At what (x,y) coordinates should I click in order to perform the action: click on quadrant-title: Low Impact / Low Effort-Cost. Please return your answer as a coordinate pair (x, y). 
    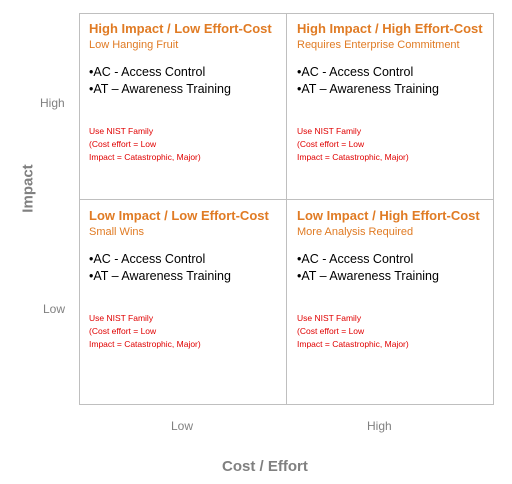
    Looking at the image, I should click on (179, 215).